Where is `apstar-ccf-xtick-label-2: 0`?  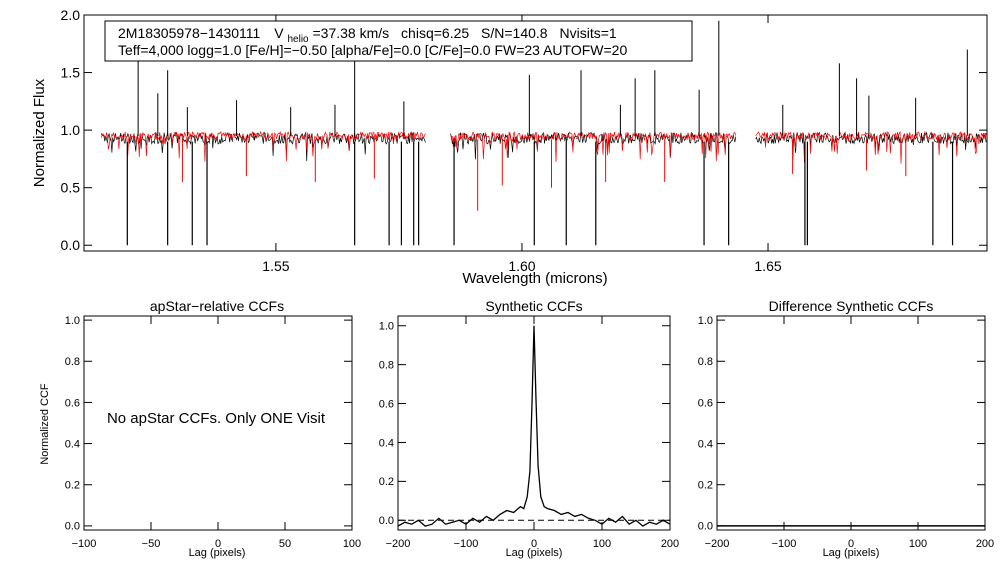
apstar-ccf-xtick-label-2: 0 is located at coordinates (218, 544).